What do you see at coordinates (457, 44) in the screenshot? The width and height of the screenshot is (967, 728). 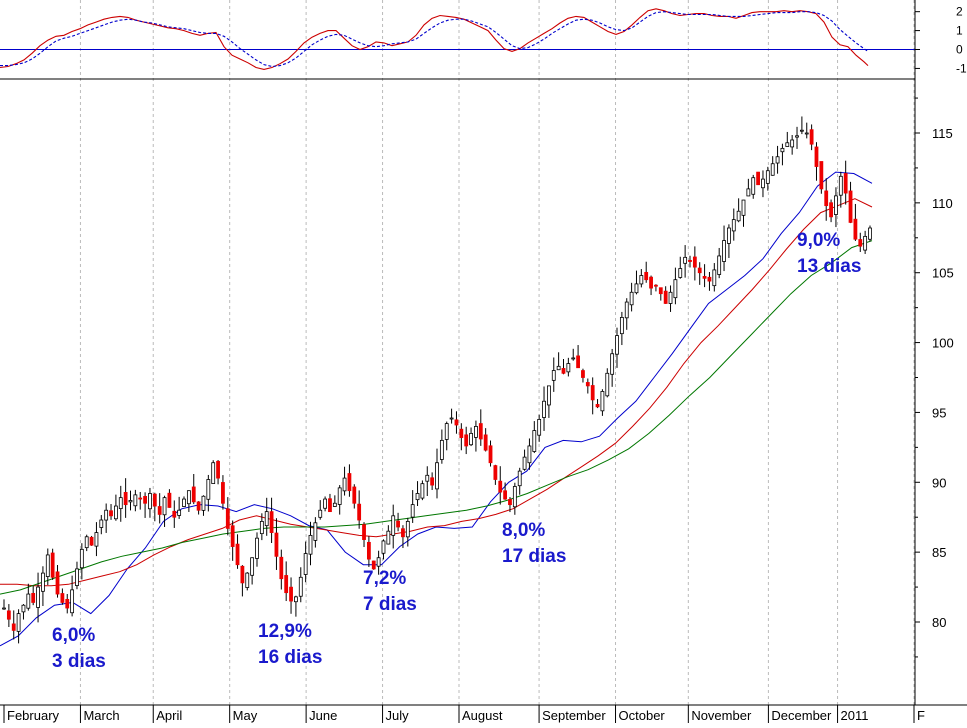 I see `oscillator-panel` at bounding box center [457, 44].